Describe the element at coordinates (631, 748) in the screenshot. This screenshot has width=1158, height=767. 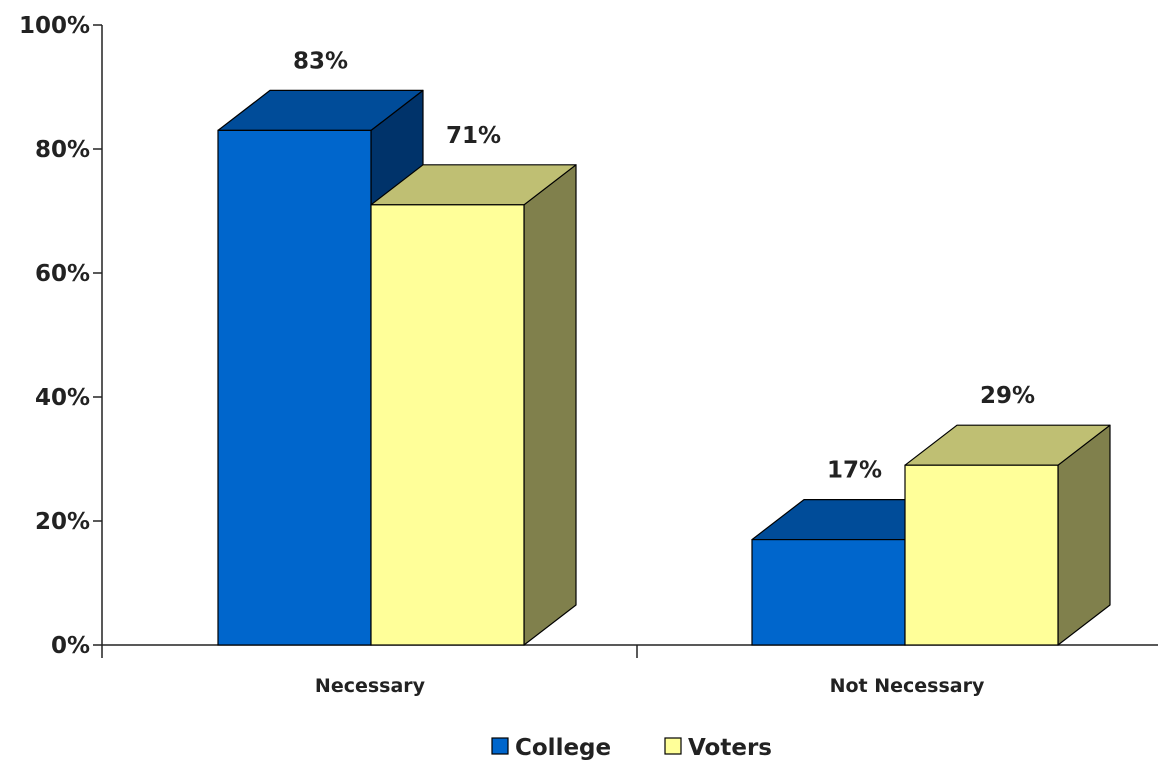
I see `legend: College Voters` at that location.